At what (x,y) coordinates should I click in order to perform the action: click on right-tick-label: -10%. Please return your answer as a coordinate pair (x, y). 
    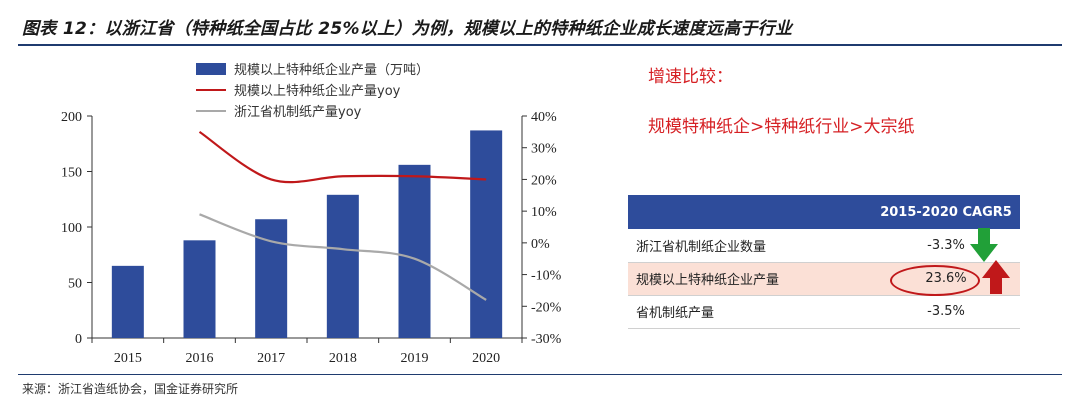
    Looking at the image, I should click on (546, 276).